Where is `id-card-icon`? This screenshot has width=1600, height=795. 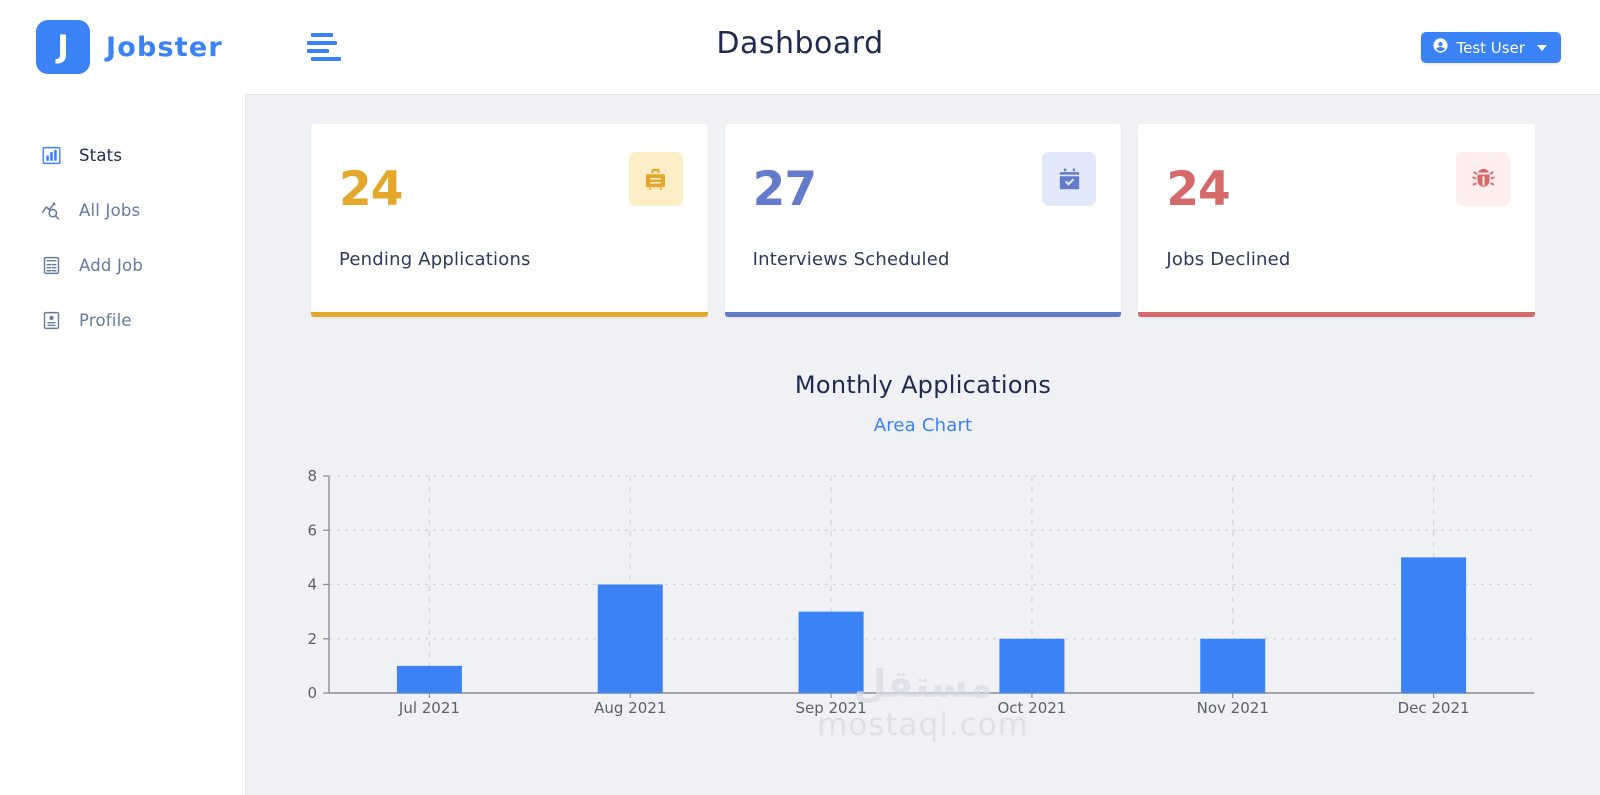
id-card-icon is located at coordinates (51, 320).